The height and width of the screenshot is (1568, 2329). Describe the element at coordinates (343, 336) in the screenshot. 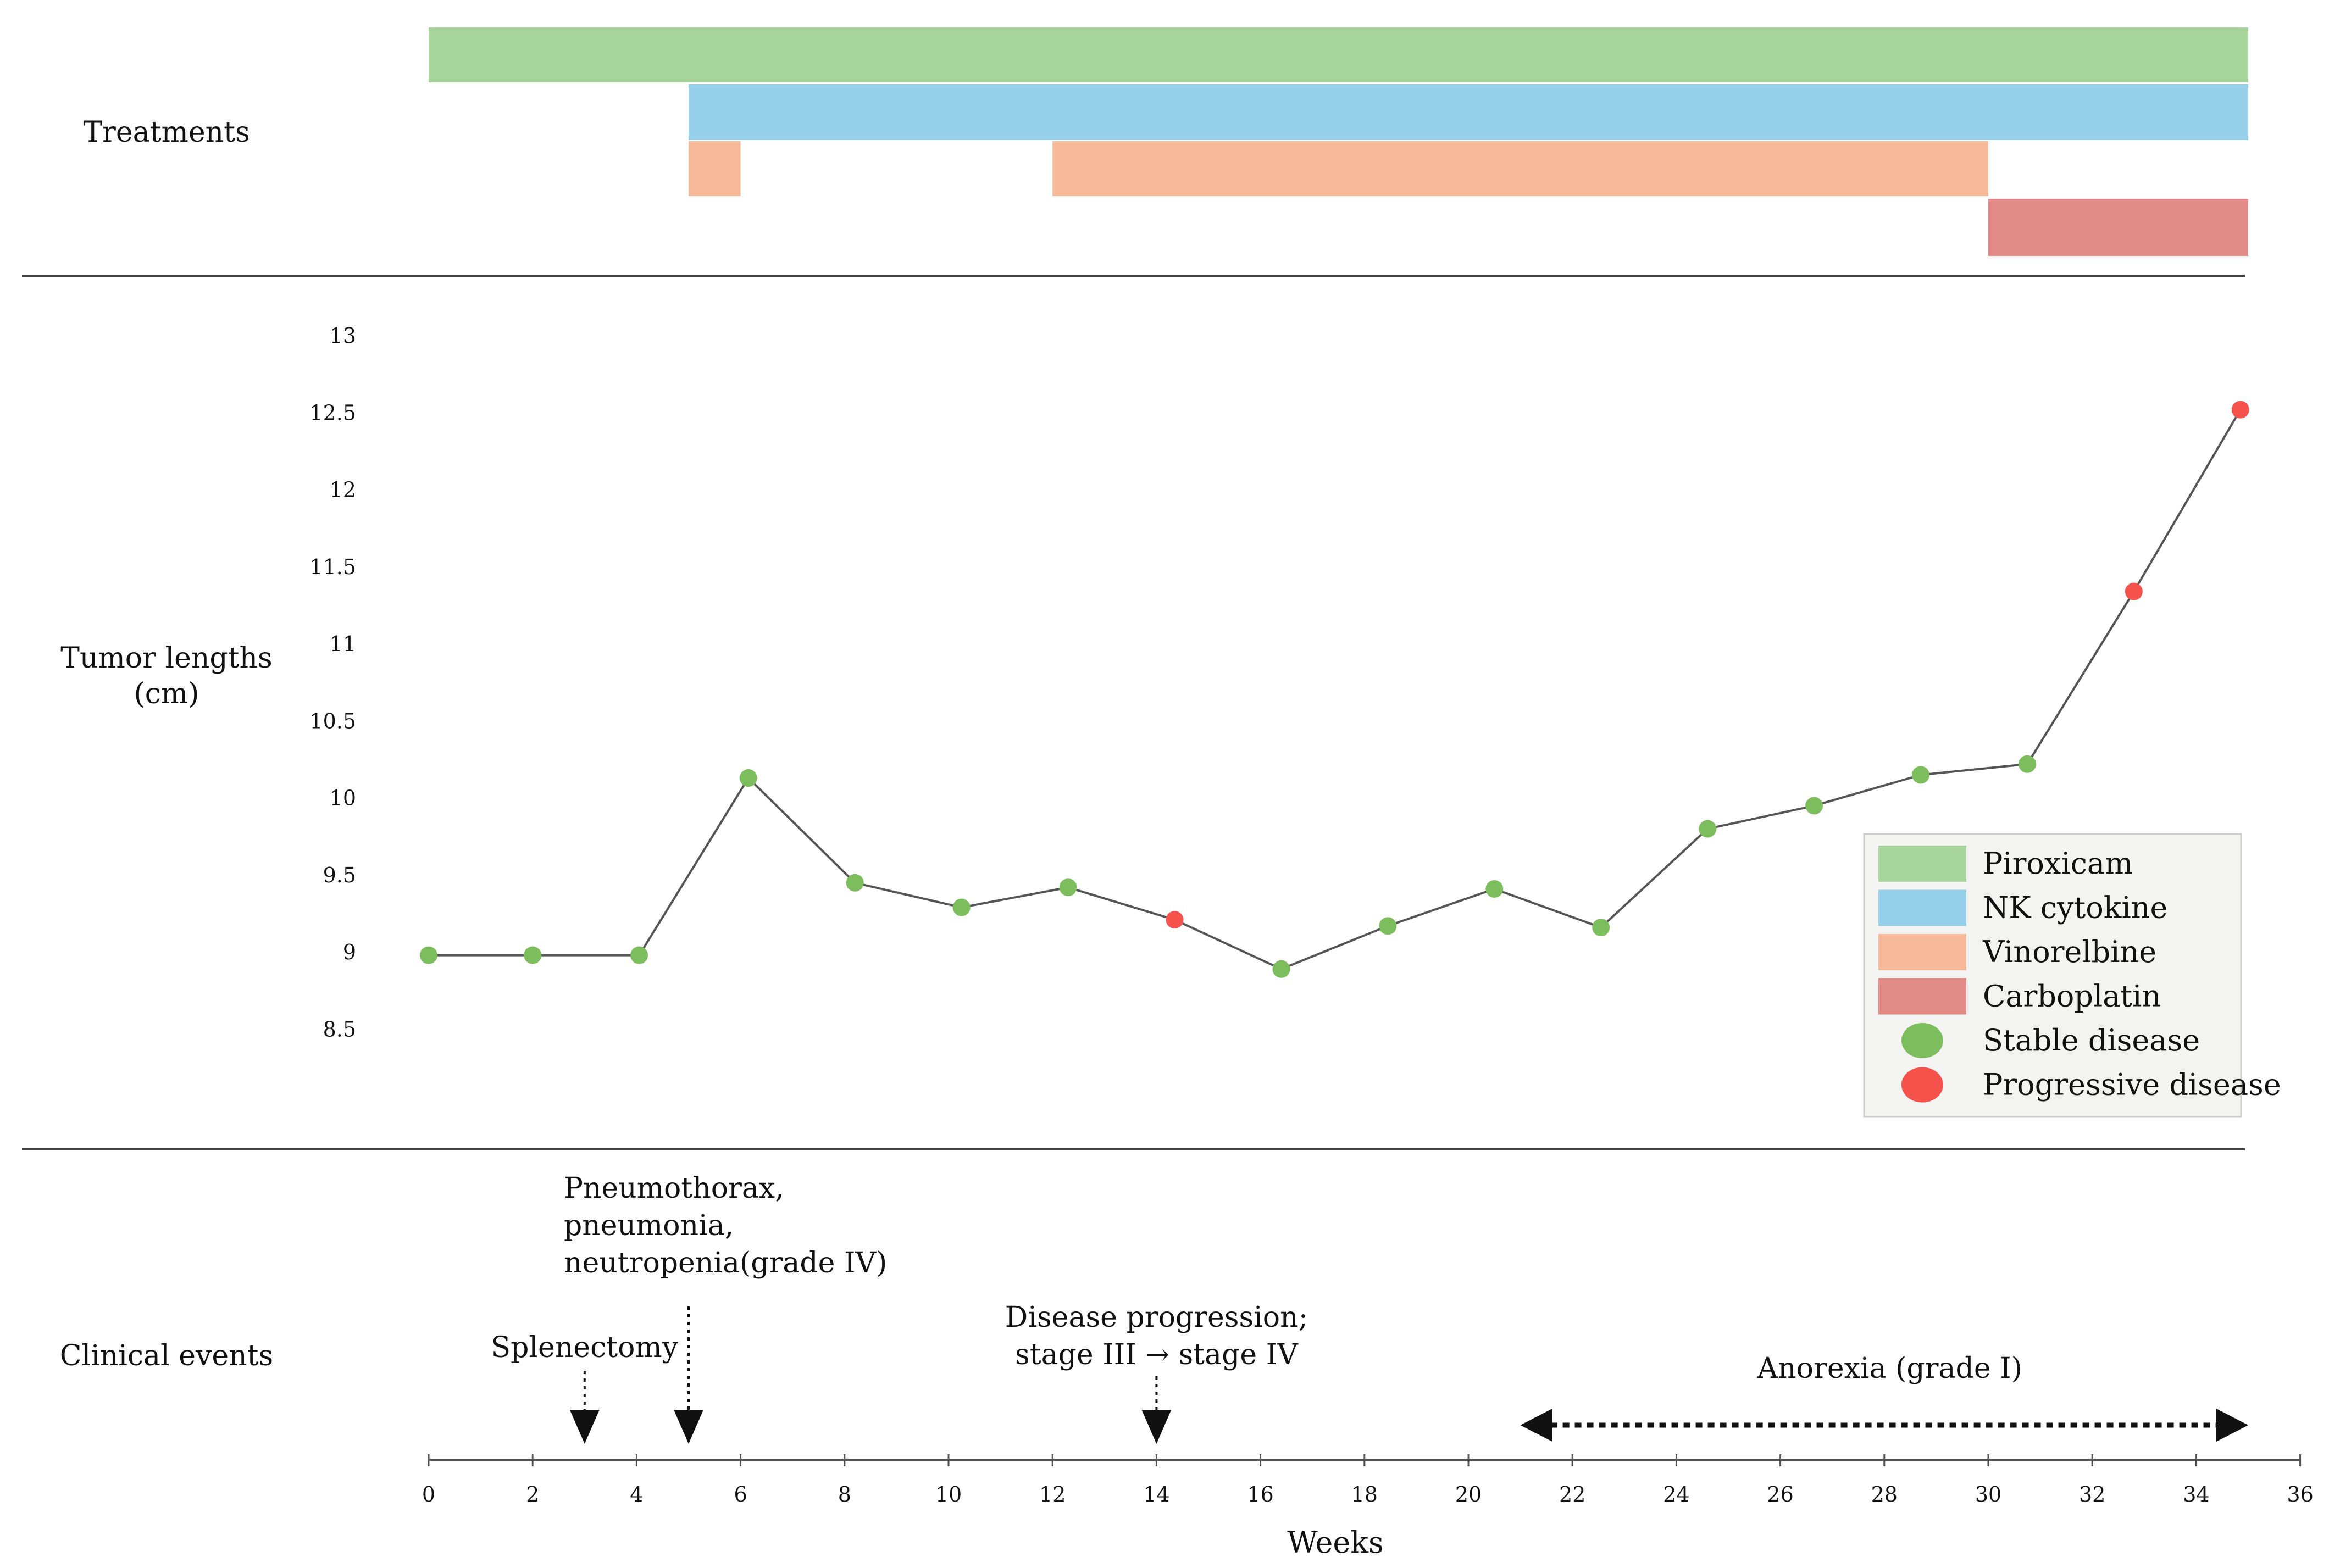

I see `y-tick-label-13: 13` at that location.